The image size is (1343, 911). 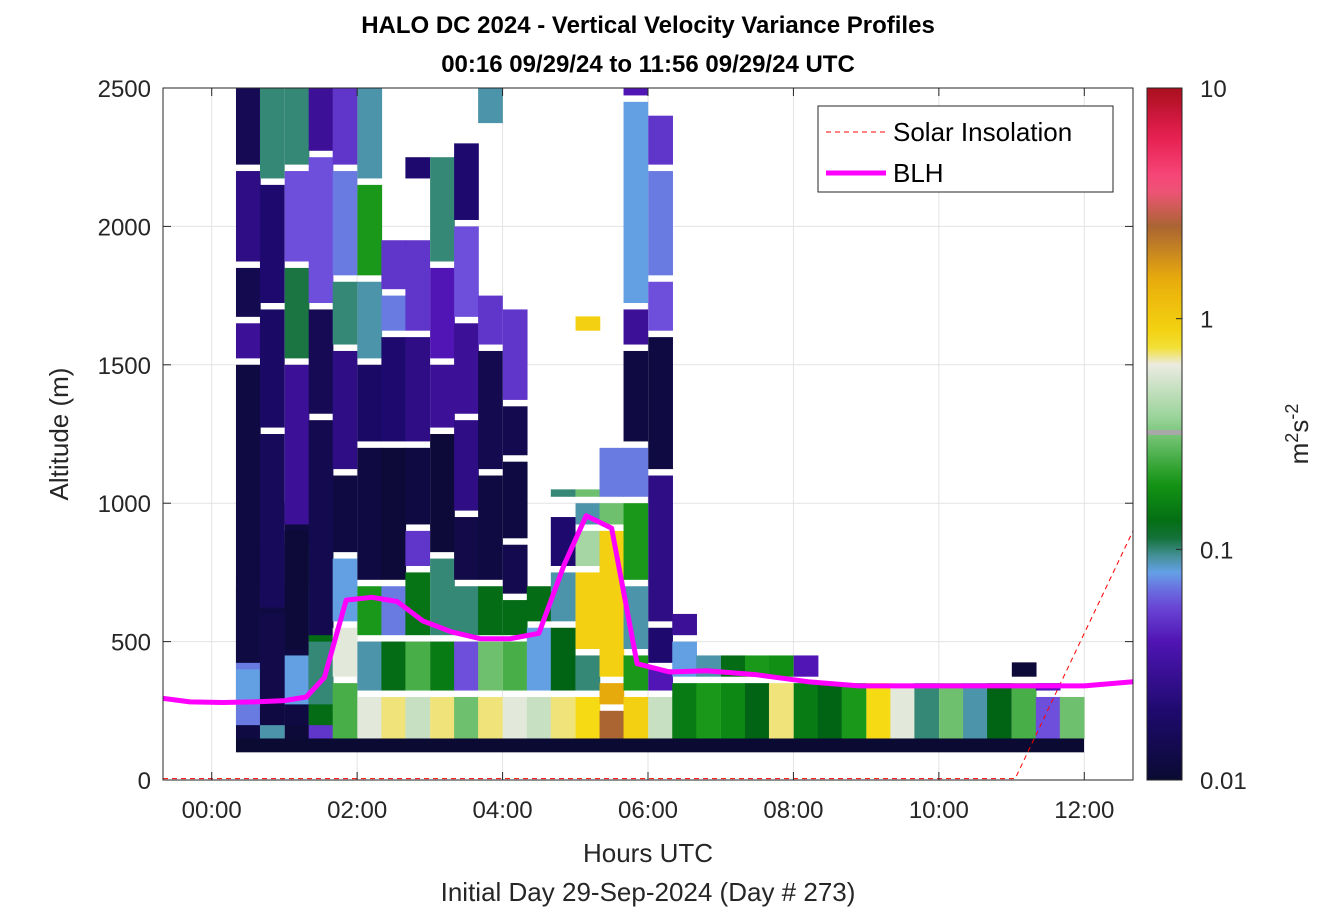 I want to click on y-axis-label: Altitude (m), so click(x=59, y=434).